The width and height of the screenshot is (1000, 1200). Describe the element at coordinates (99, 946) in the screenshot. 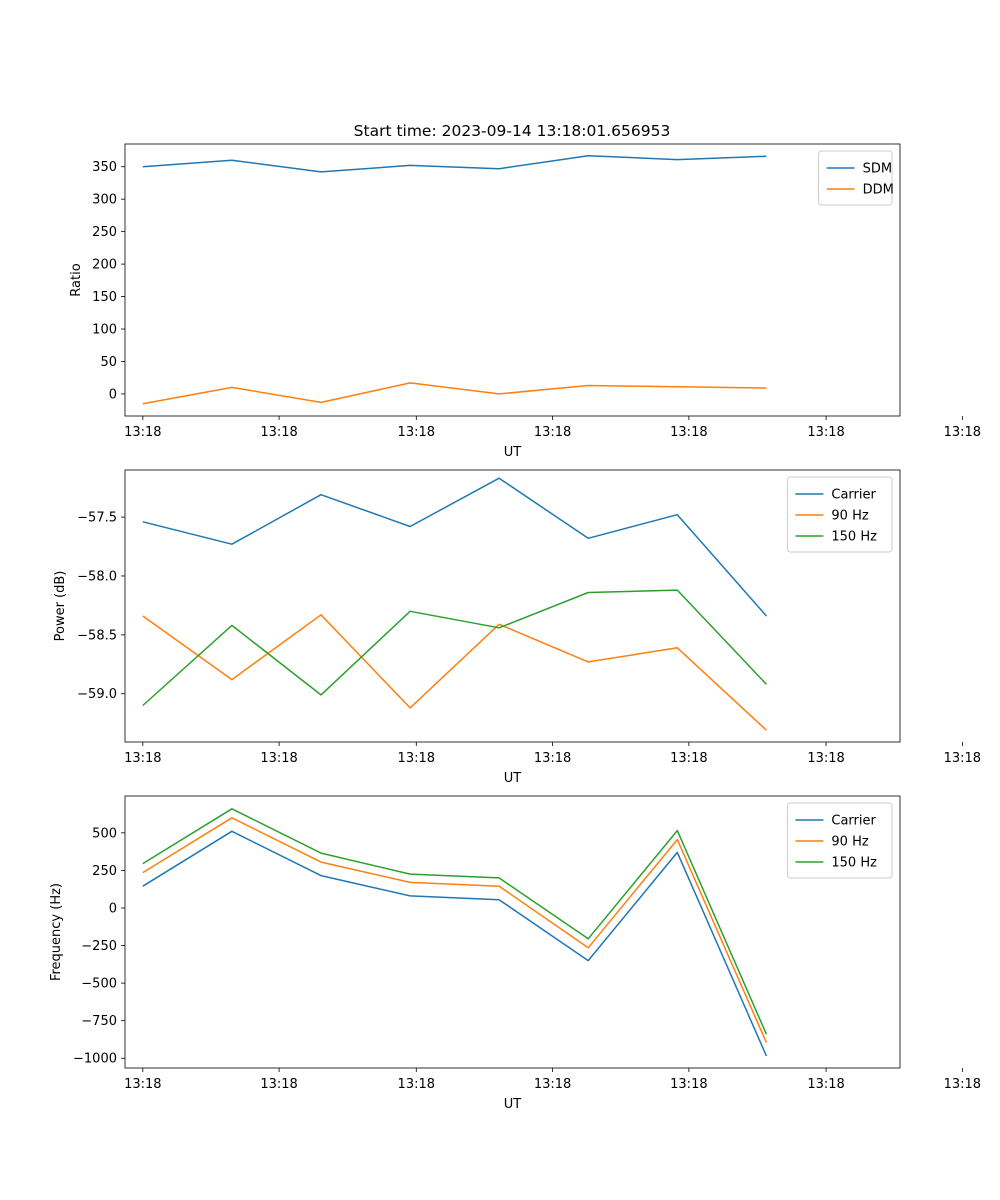

I see `y-tick-label: −250` at that location.